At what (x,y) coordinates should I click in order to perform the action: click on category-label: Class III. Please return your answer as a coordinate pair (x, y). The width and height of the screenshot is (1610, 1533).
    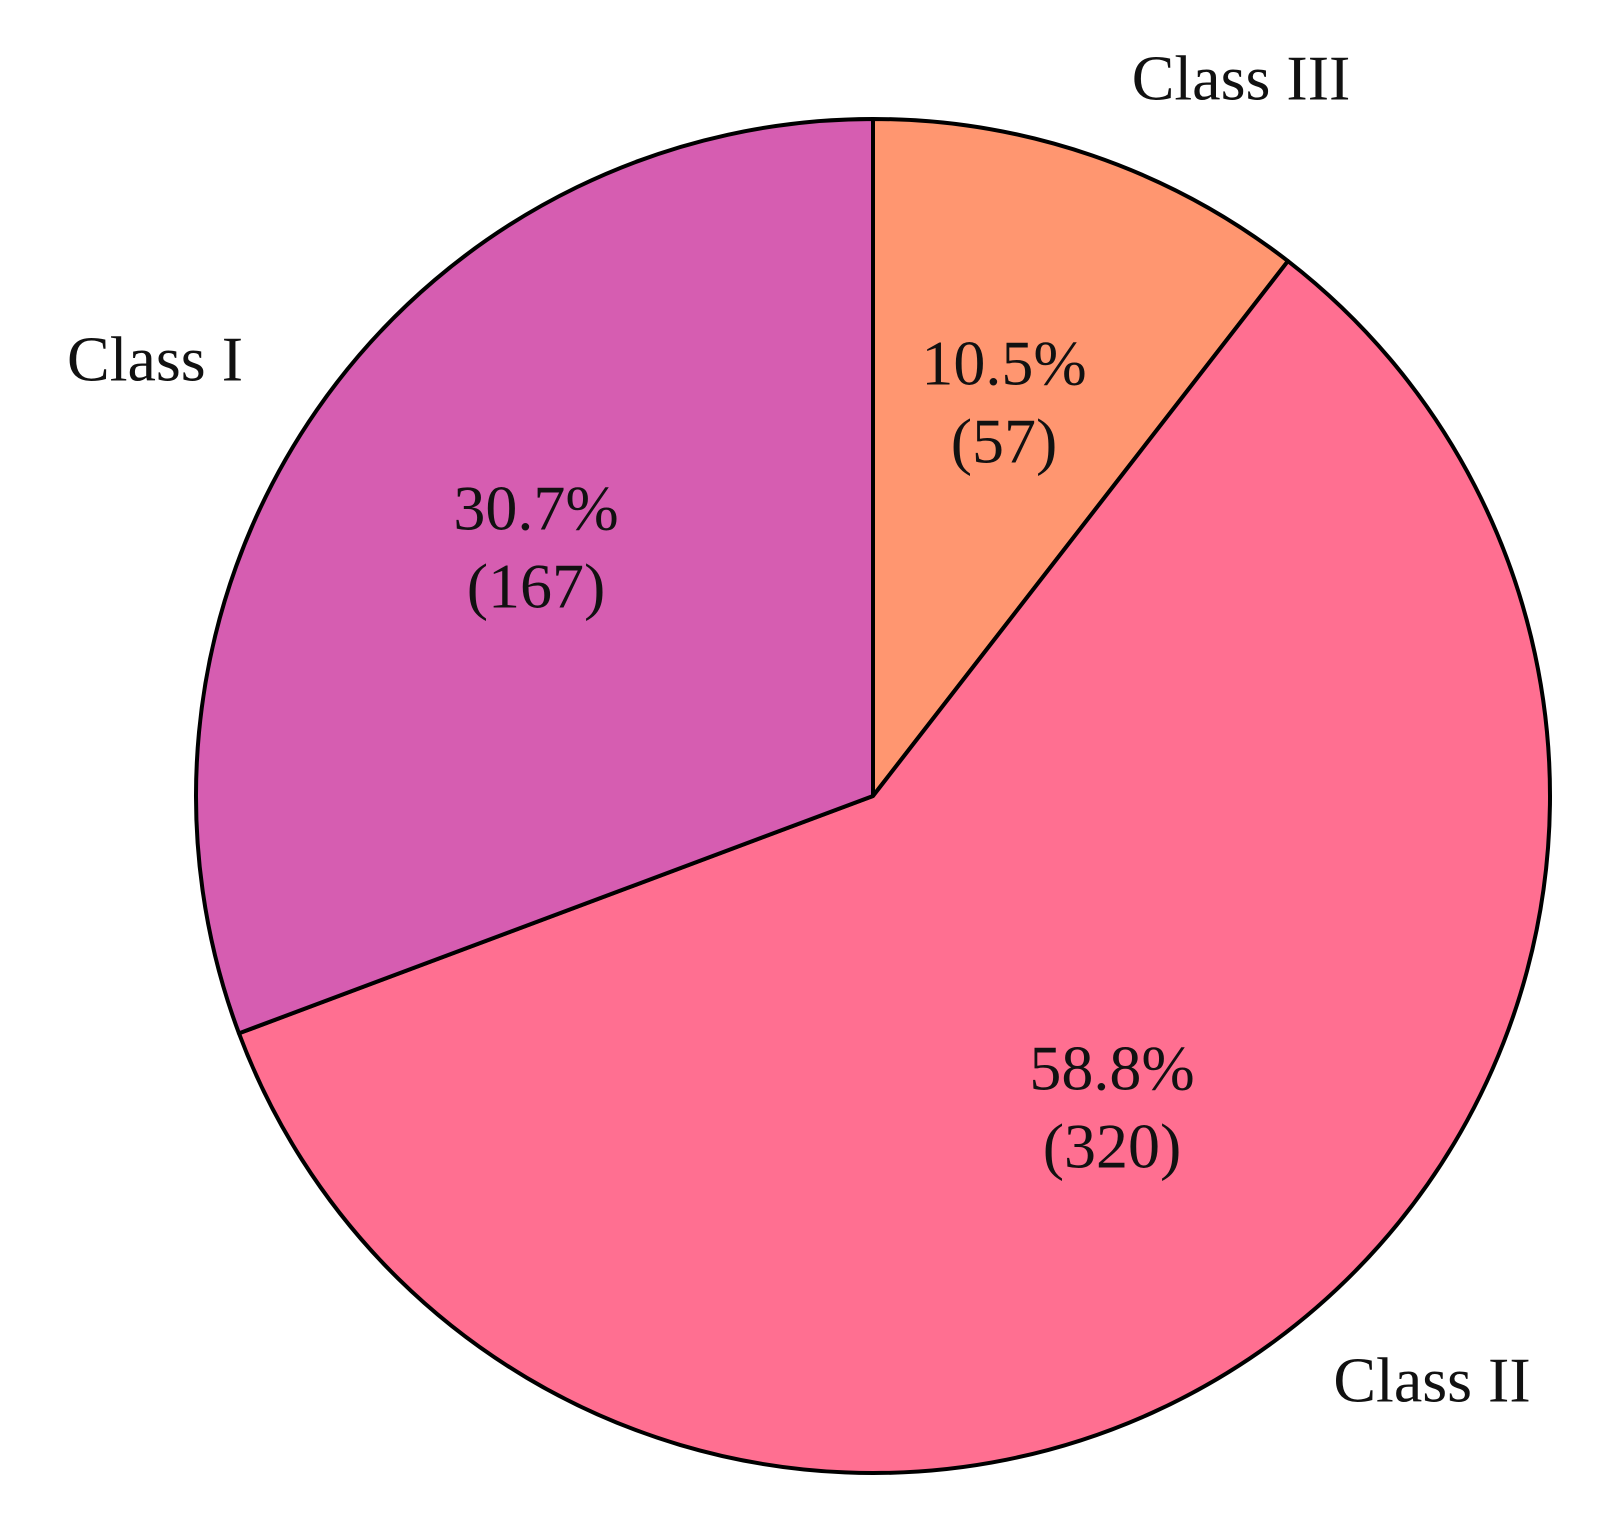
    Looking at the image, I should click on (1241, 78).